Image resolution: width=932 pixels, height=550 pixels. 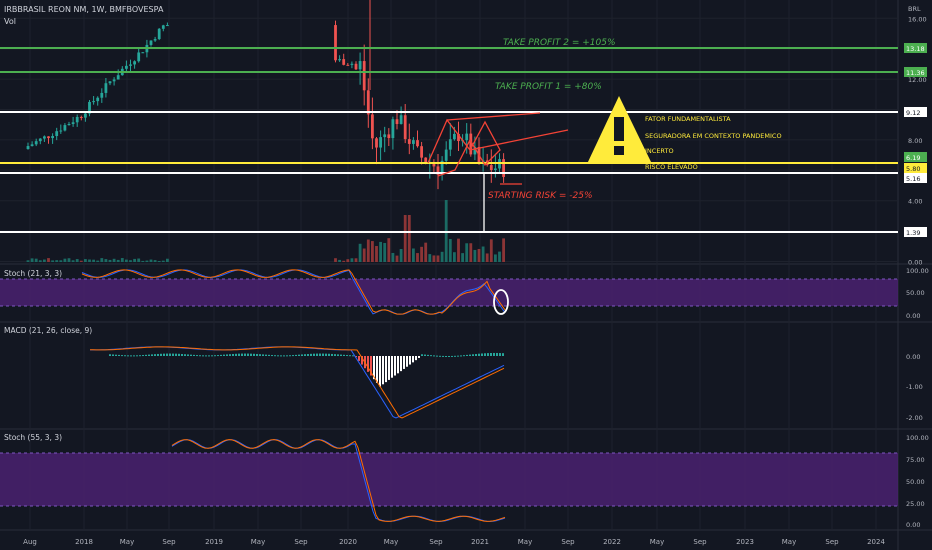 What do you see at coordinates (33, 437) in the screenshot?
I see `stoch2-title: Stoch (55, 3, 3)` at bounding box center [33, 437].